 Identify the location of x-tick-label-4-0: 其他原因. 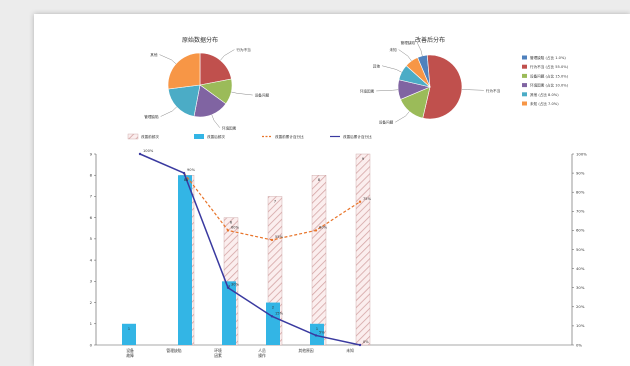
(305, 350).